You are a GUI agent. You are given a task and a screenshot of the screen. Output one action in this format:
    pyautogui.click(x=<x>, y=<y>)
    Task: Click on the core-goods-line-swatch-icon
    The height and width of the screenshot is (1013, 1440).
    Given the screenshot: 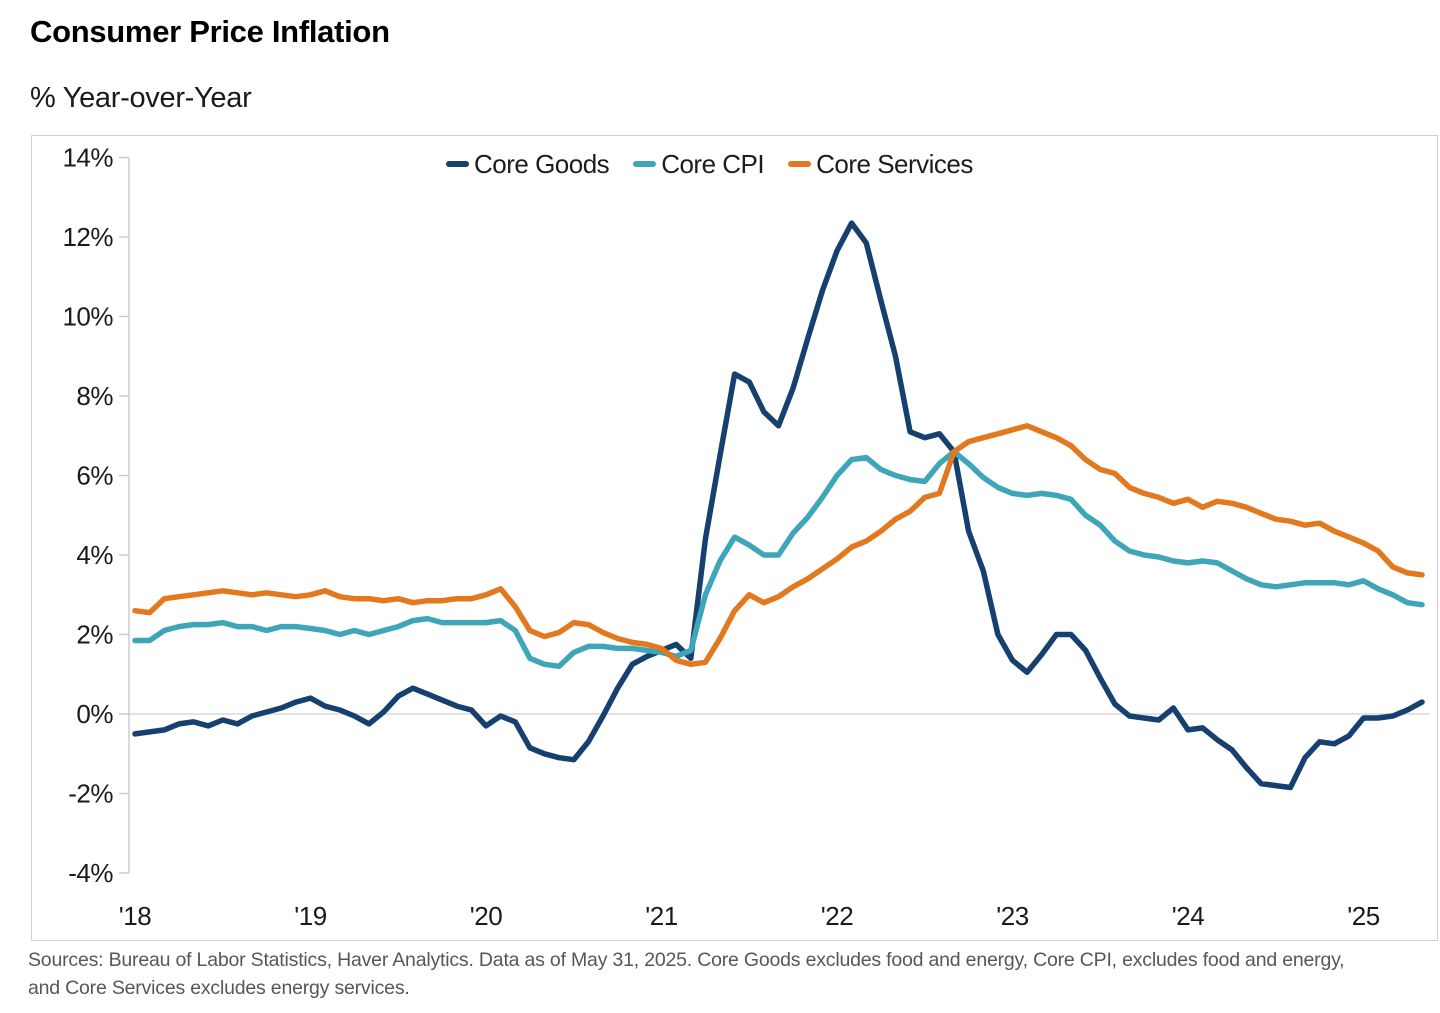 What is the action you would take?
    pyautogui.click(x=457, y=164)
    